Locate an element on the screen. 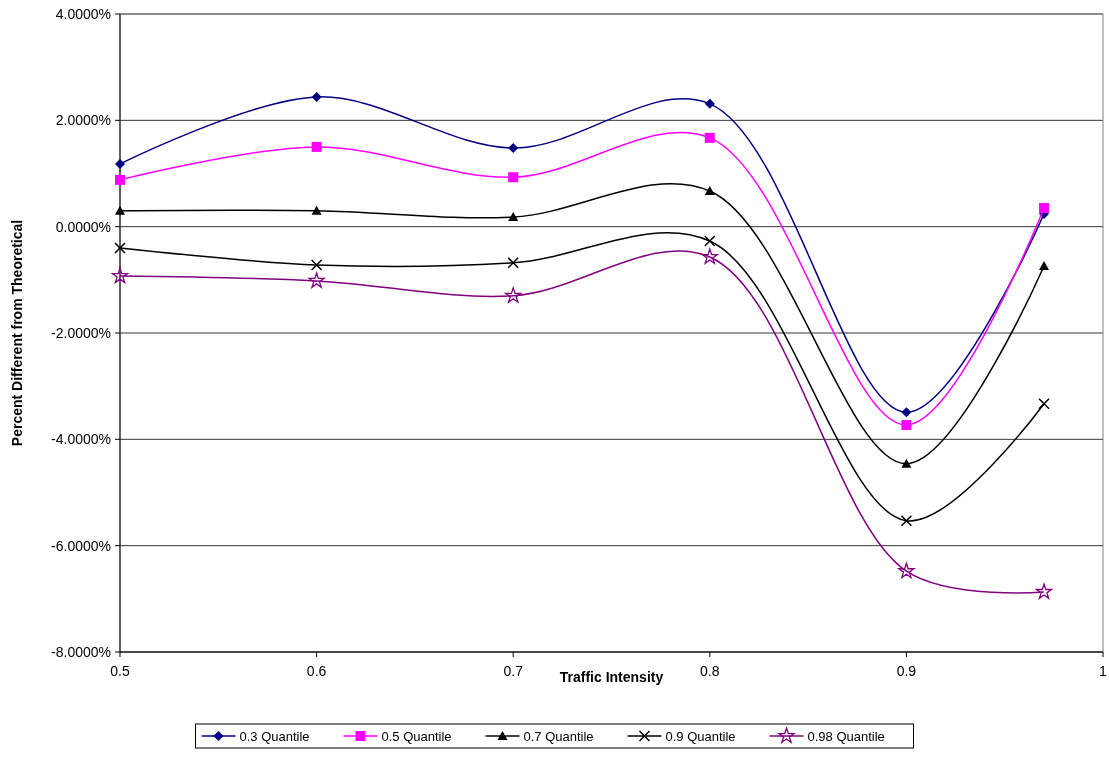  y-tick-label: -8.0000% is located at coordinates (81, 651).